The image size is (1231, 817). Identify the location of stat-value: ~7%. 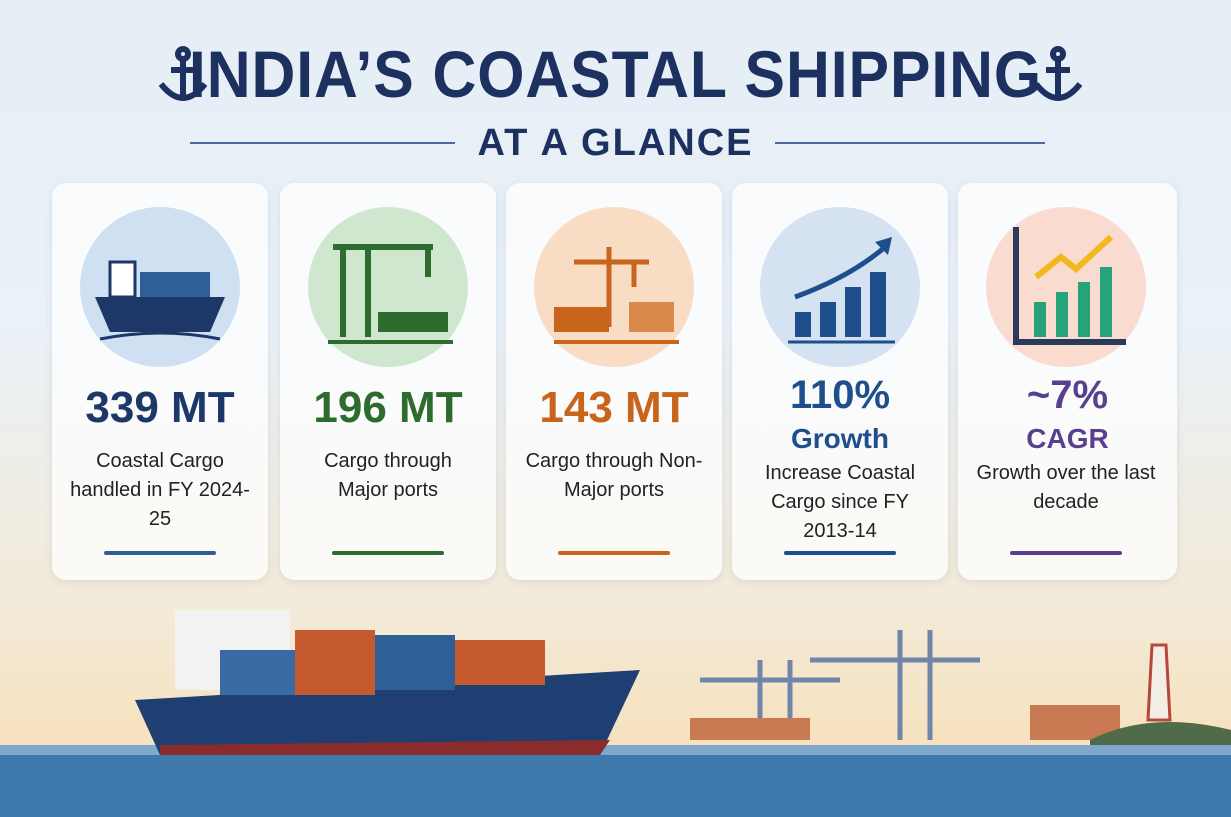
(1067, 395).